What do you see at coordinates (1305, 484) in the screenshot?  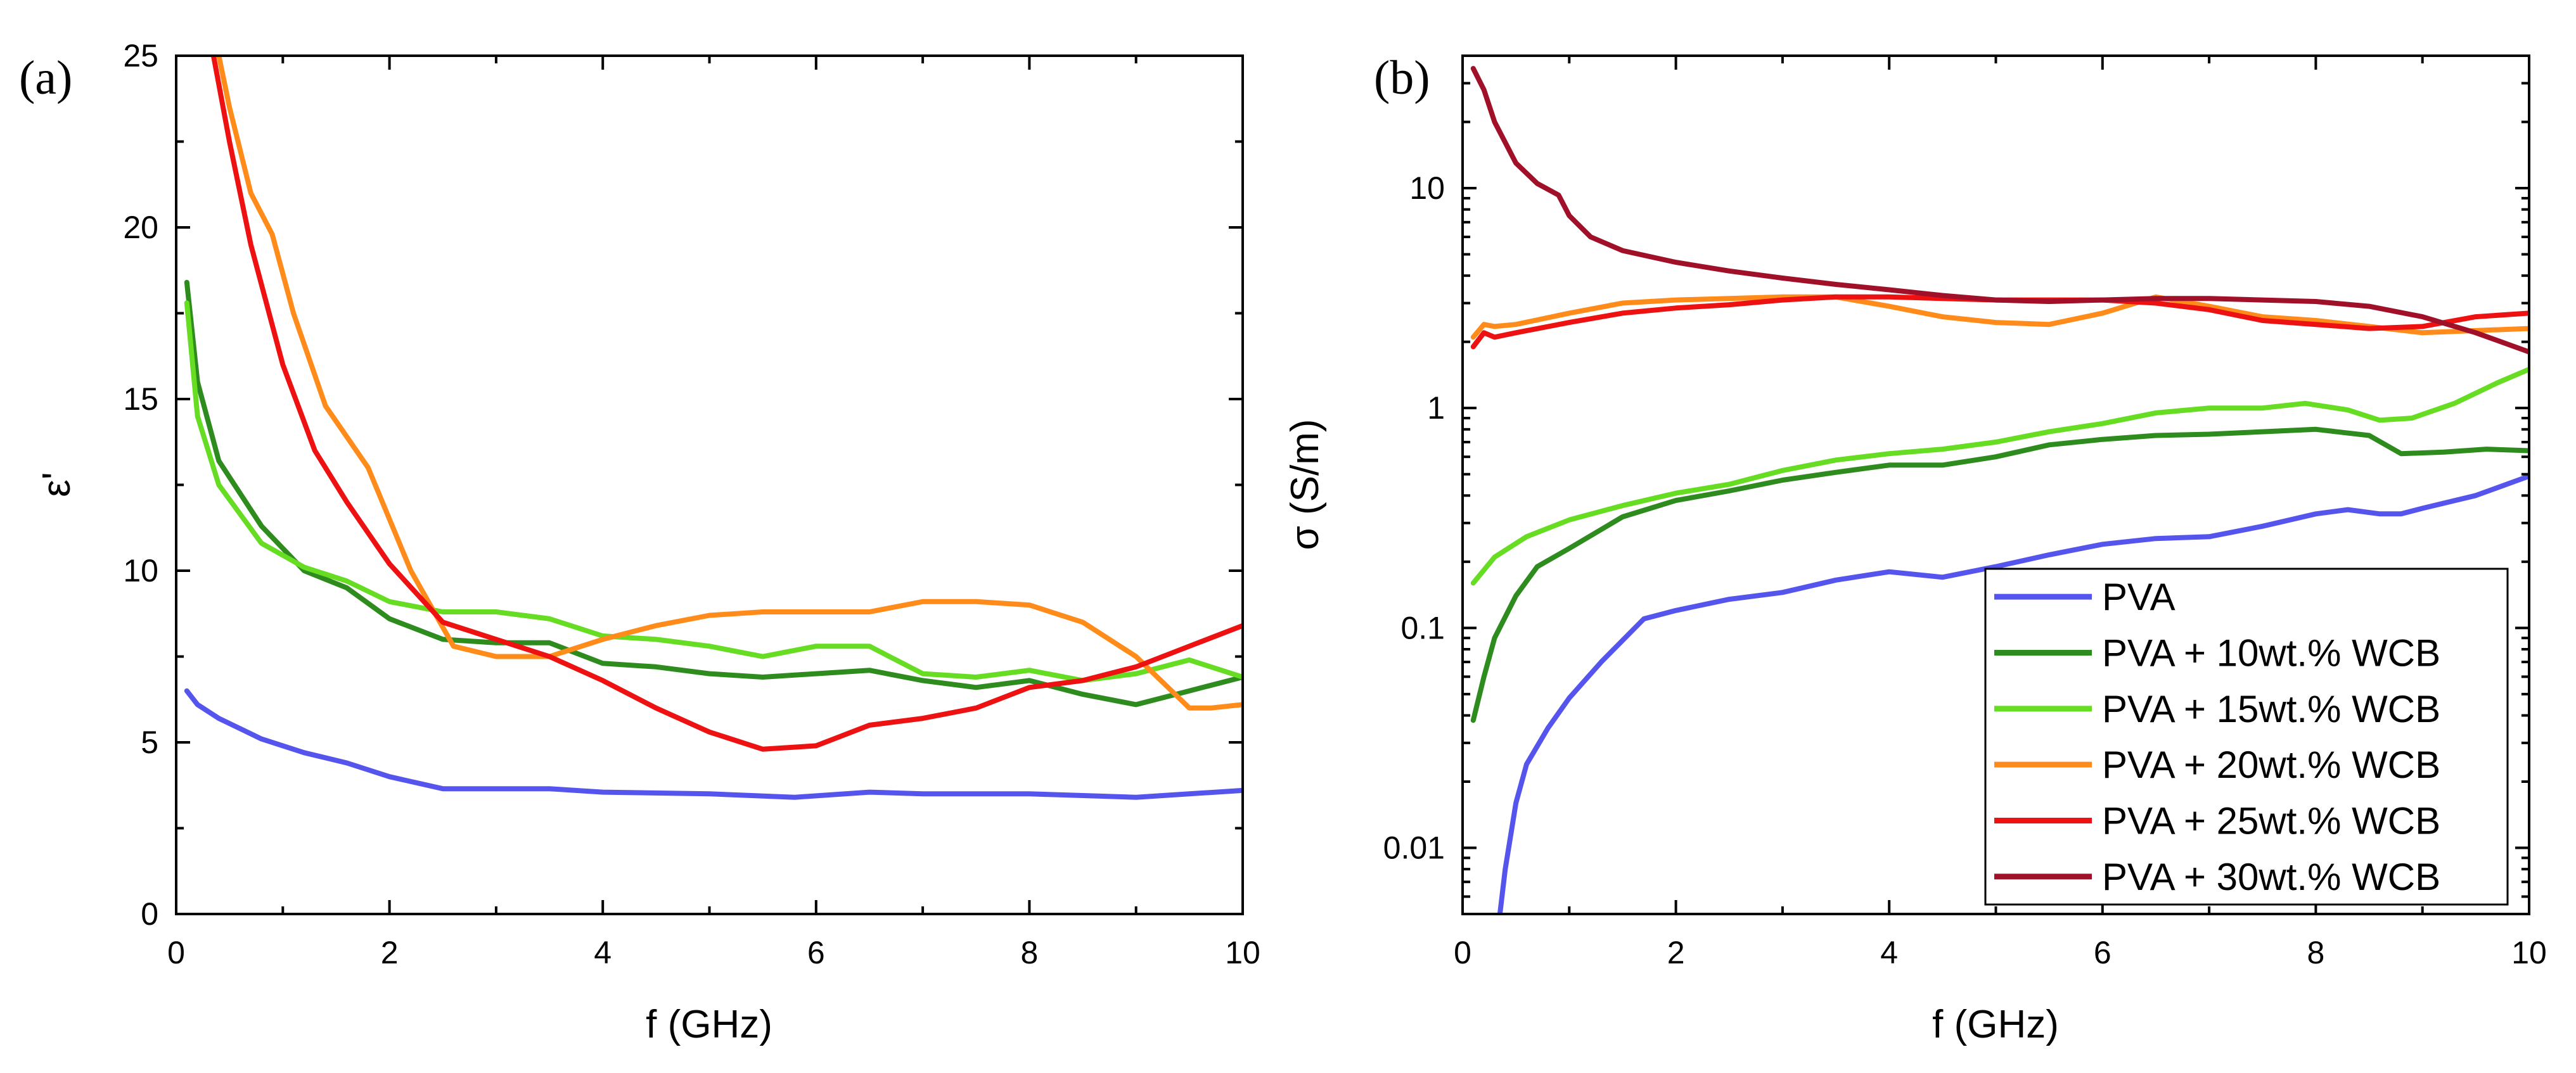 I see `panel-b-y-axis-title: σ (S/m)` at bounding box center [1305, 484].